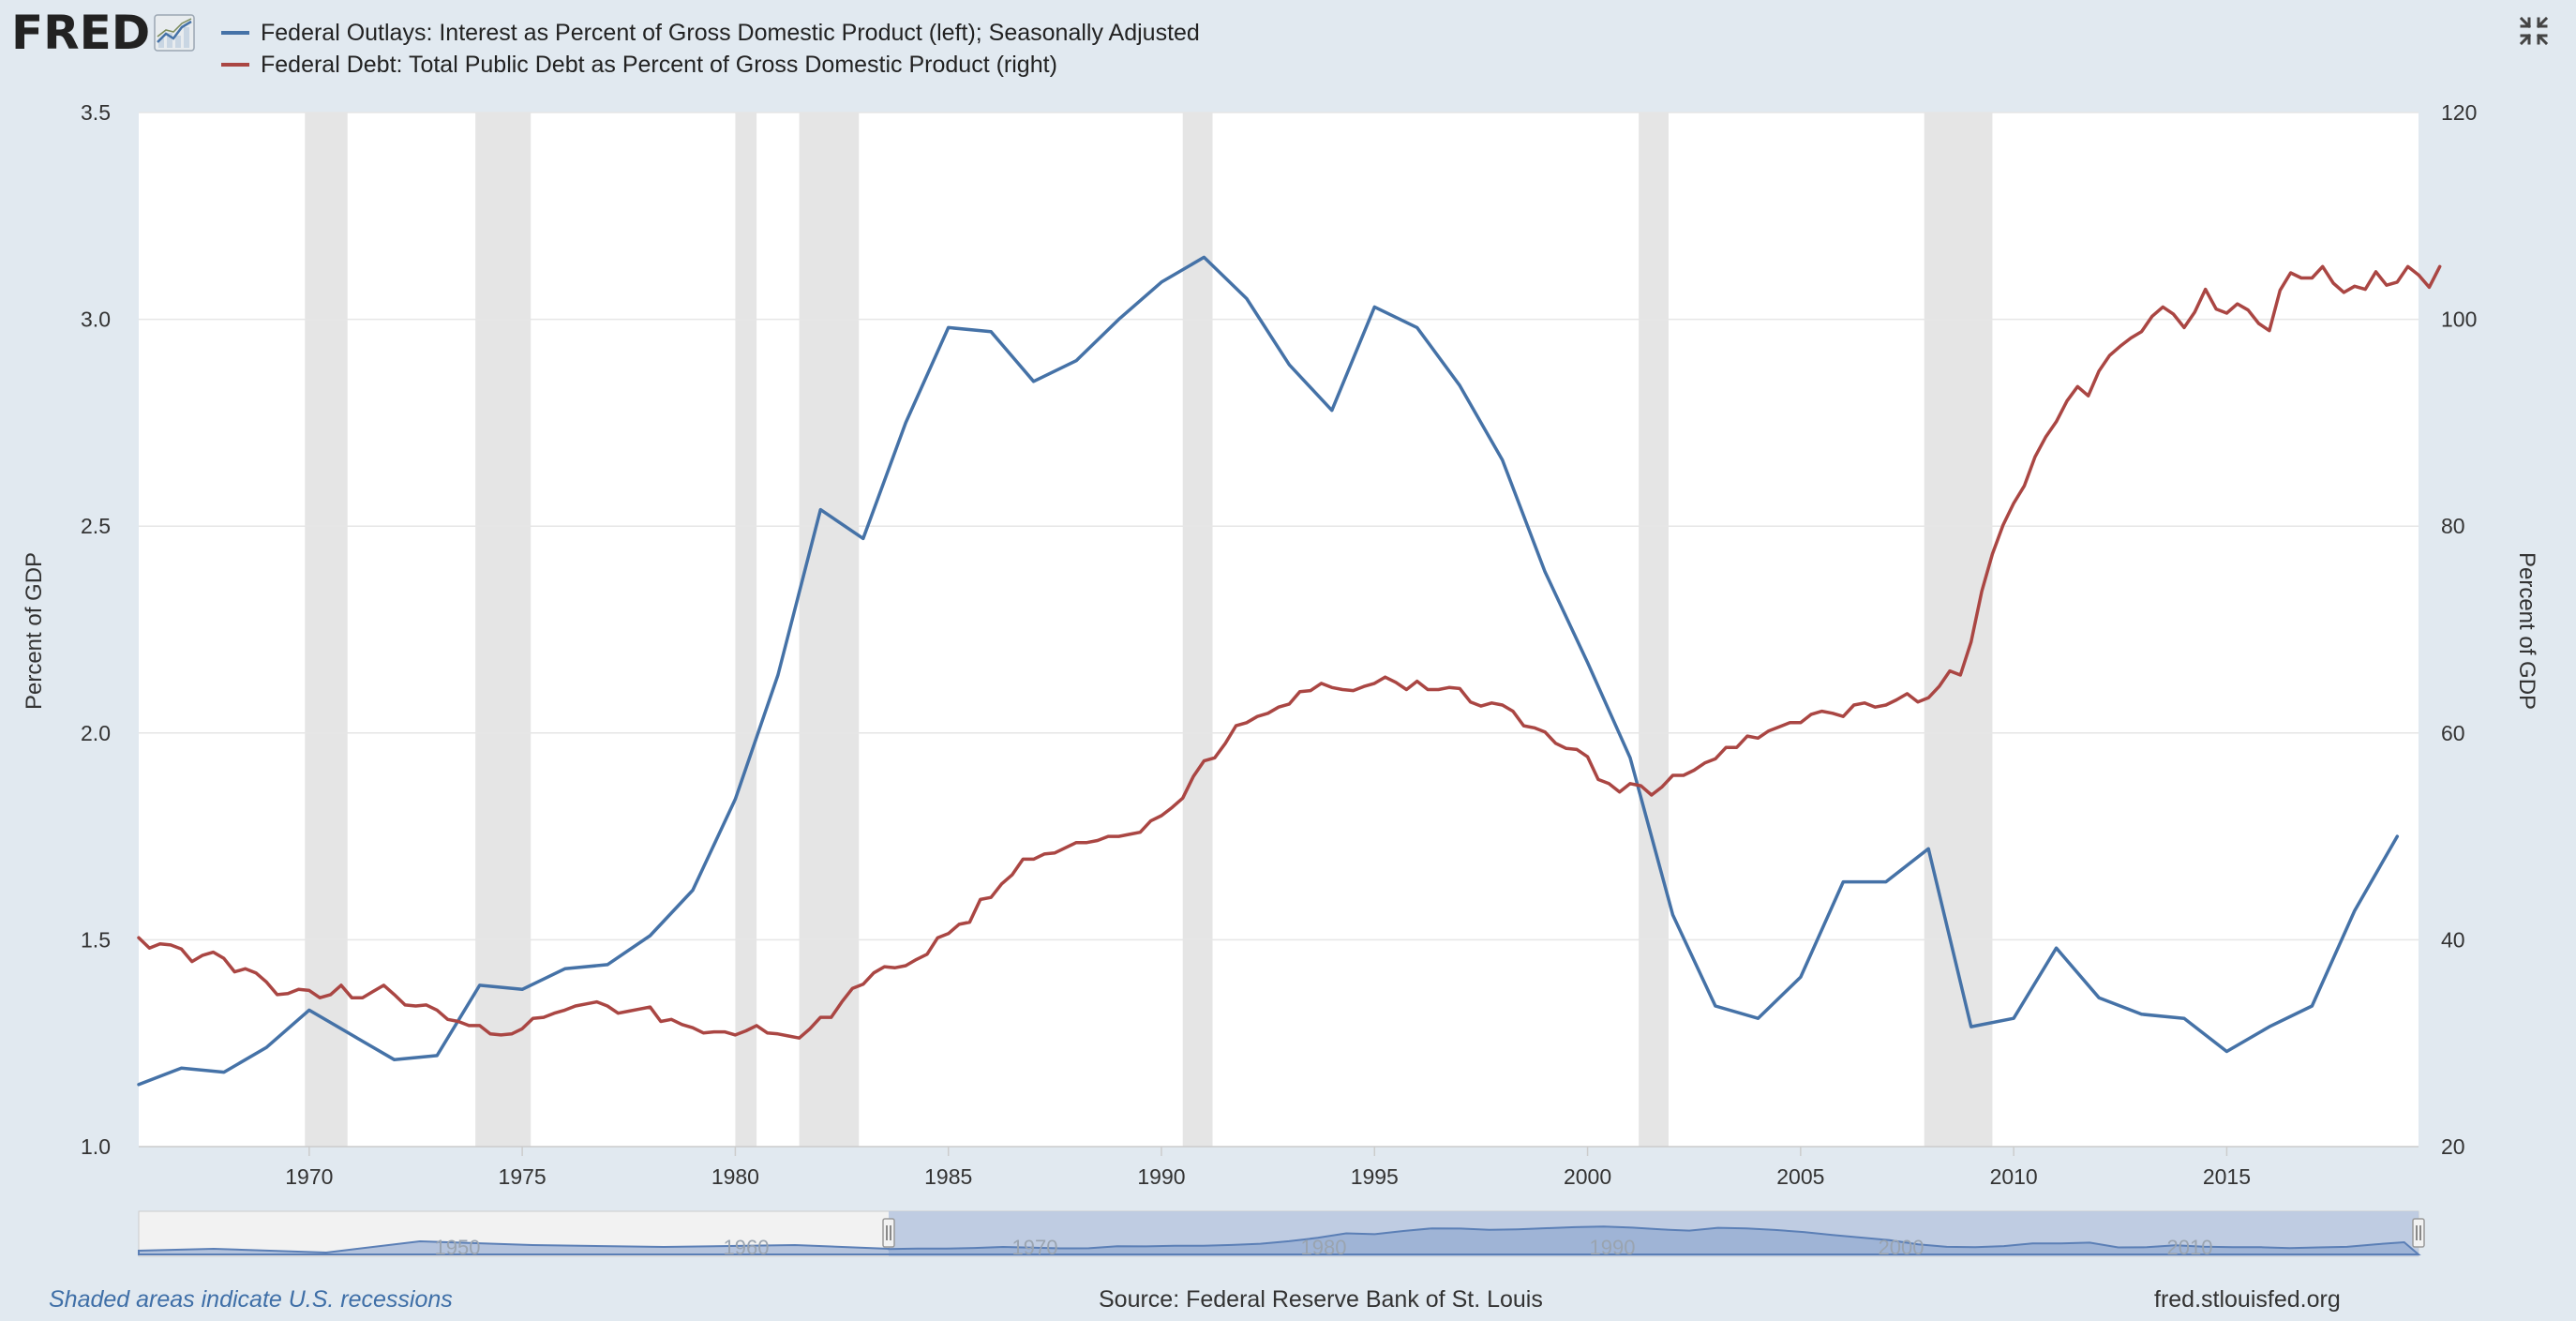 This screenshot has width=2576, height=1321. I want to click on navigator-label: 2000, so click(1902, 1247).